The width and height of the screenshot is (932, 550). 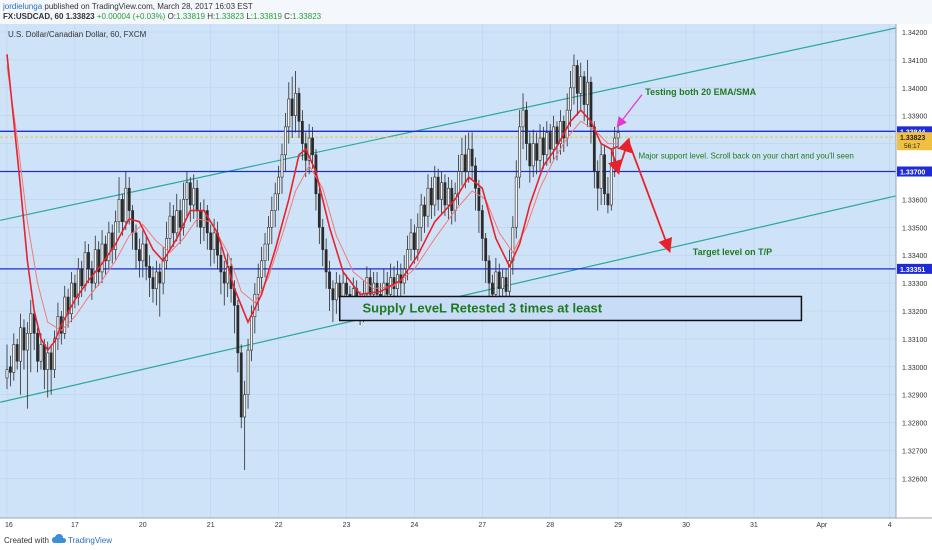 I want to click on price-tag-bg, so click(x=914, y=131).